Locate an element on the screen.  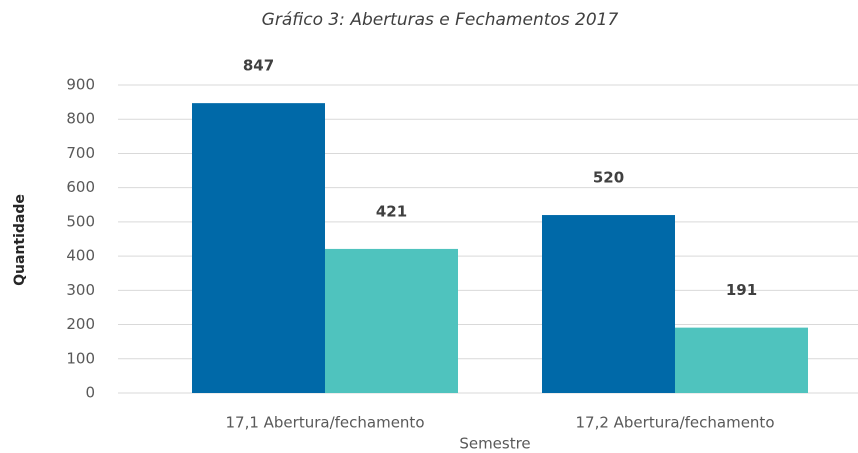
data-label: 520 is located at coordinates (608, 178).